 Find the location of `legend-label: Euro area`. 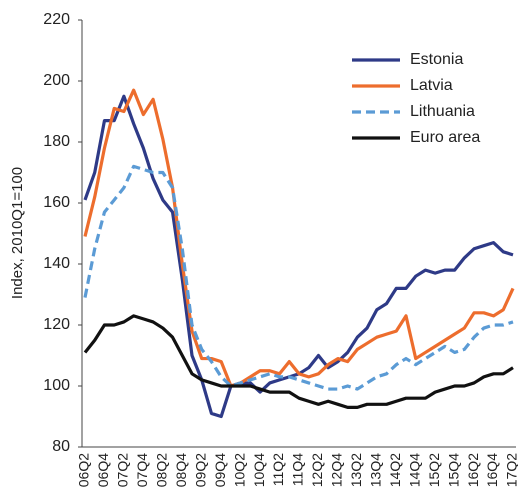

legend-label: Euro area is located at coordinates (445, 137).